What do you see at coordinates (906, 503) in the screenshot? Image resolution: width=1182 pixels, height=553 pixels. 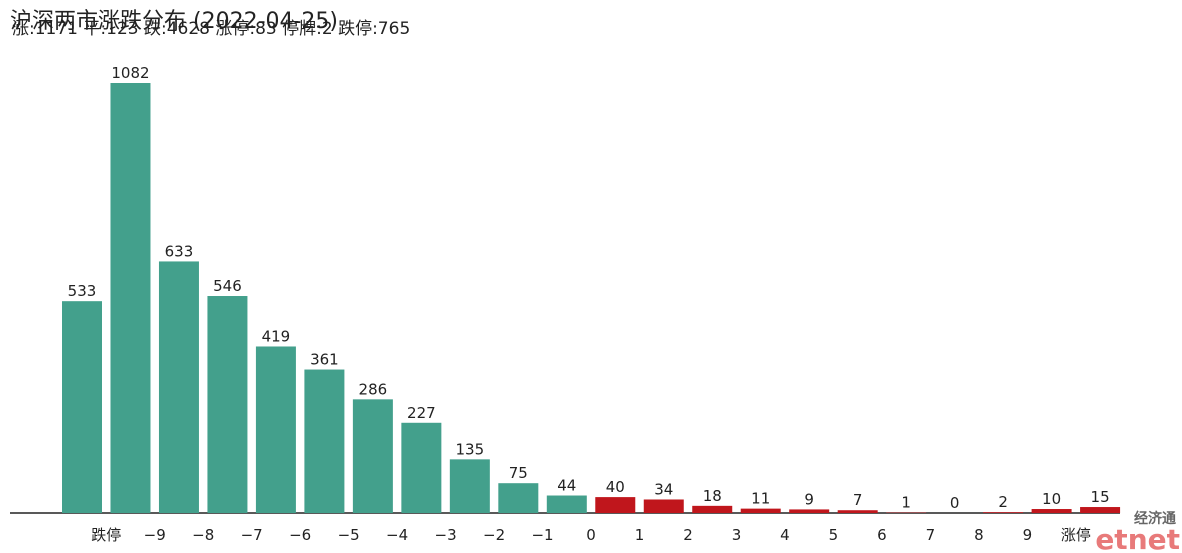 I see `value-label: 1` at bounding box center [906, 503].